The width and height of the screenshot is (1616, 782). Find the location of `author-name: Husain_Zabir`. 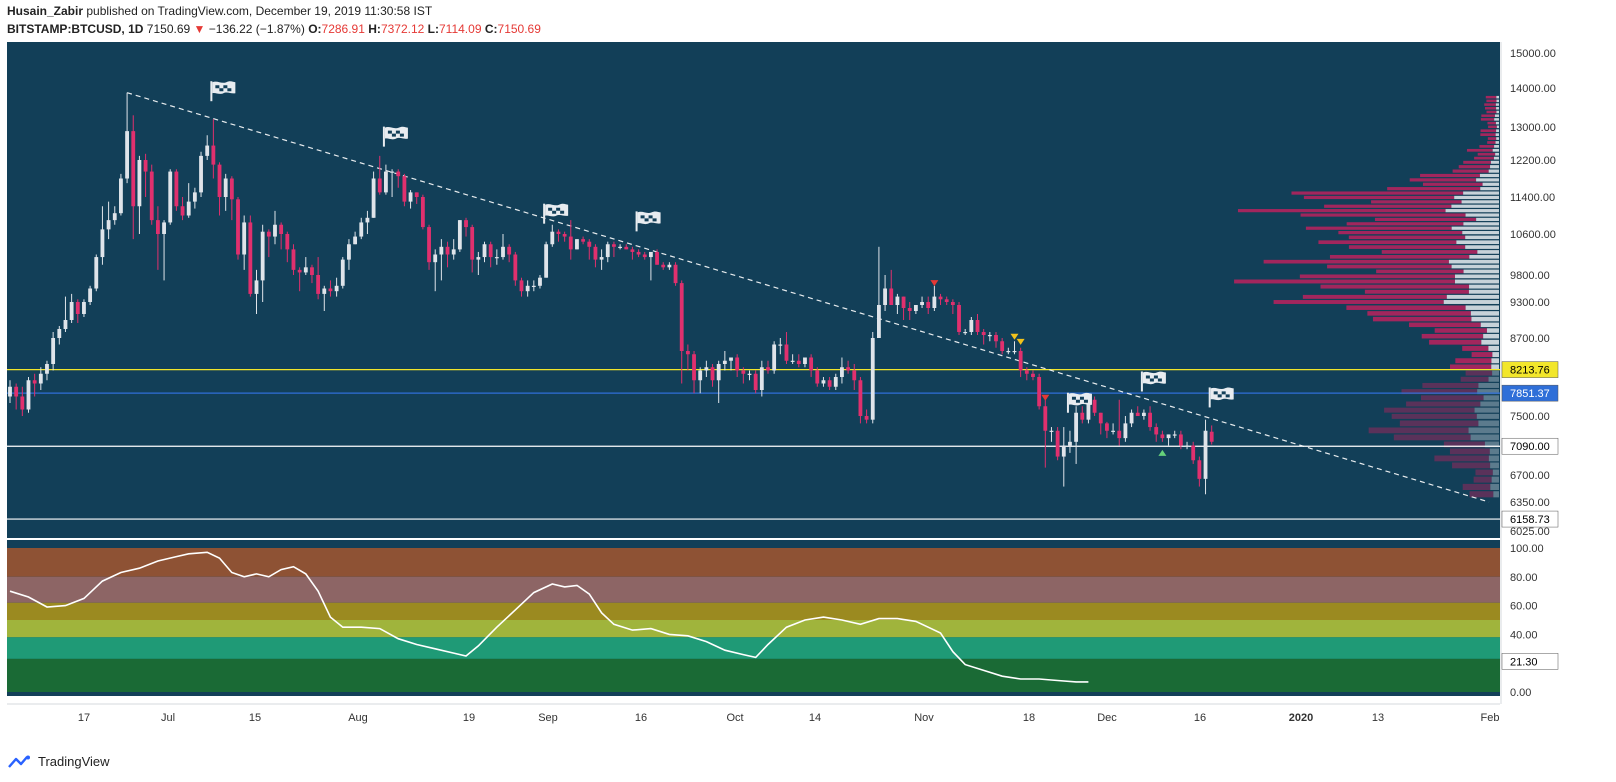

author-name: Husain_Zabir is located at coordinates (45, 11).